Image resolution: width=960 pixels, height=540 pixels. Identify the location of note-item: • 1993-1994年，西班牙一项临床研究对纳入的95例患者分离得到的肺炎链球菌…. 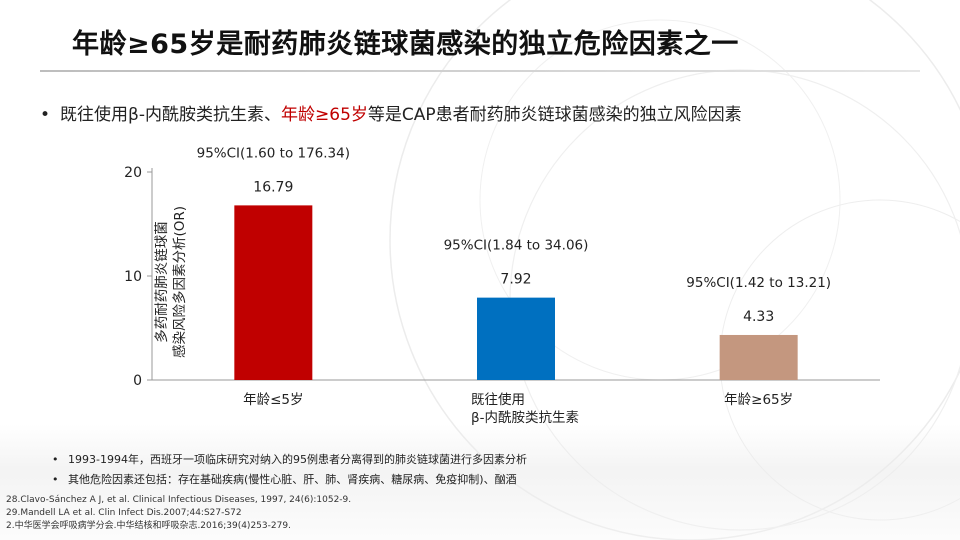
(289, 459).